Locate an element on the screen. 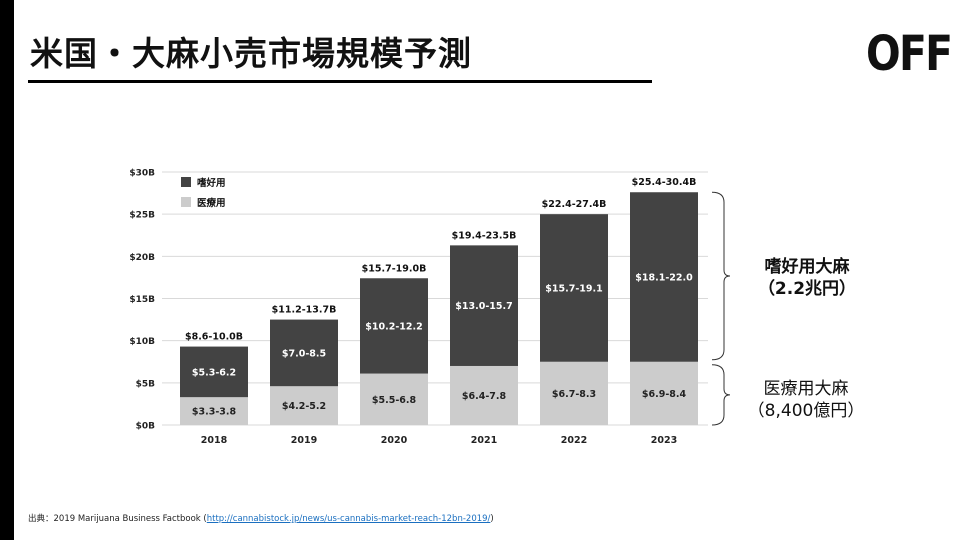 The width and height of the screenshot is (960, 540). x-tick-label: 2023 is located at coordinates (664, 440).